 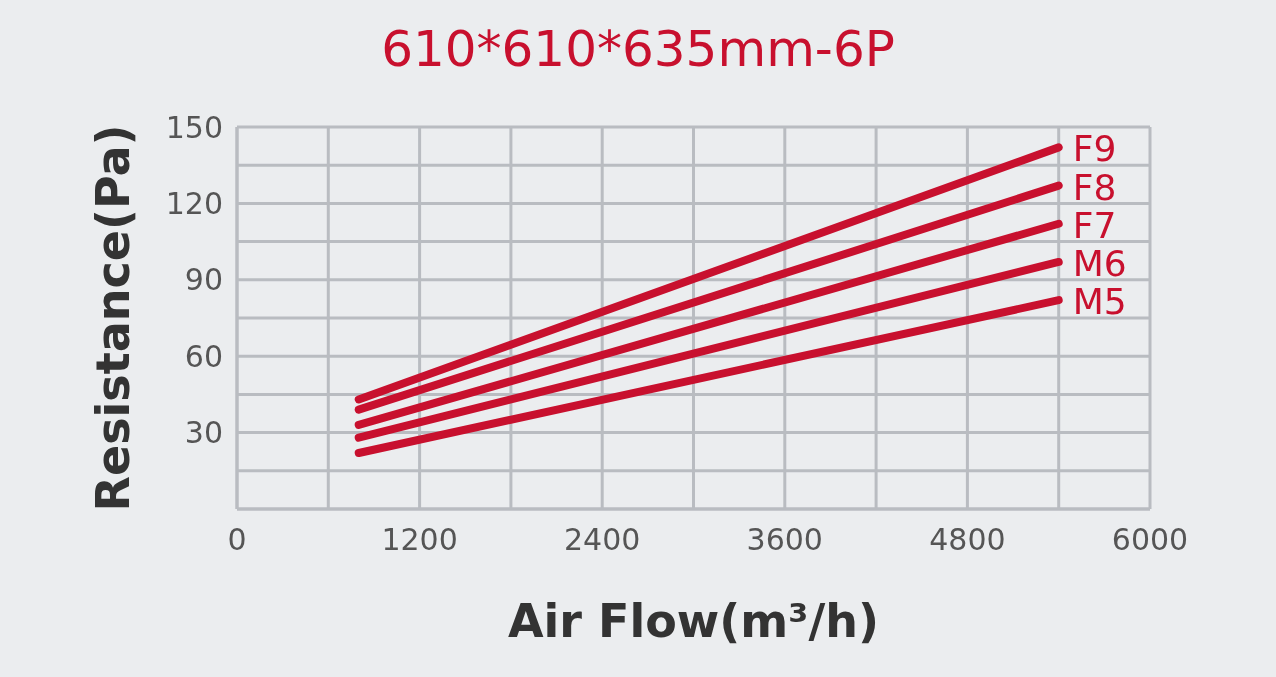 I want to click on y-axis-title: Resistance(Pa), so click(x=113, y=318).